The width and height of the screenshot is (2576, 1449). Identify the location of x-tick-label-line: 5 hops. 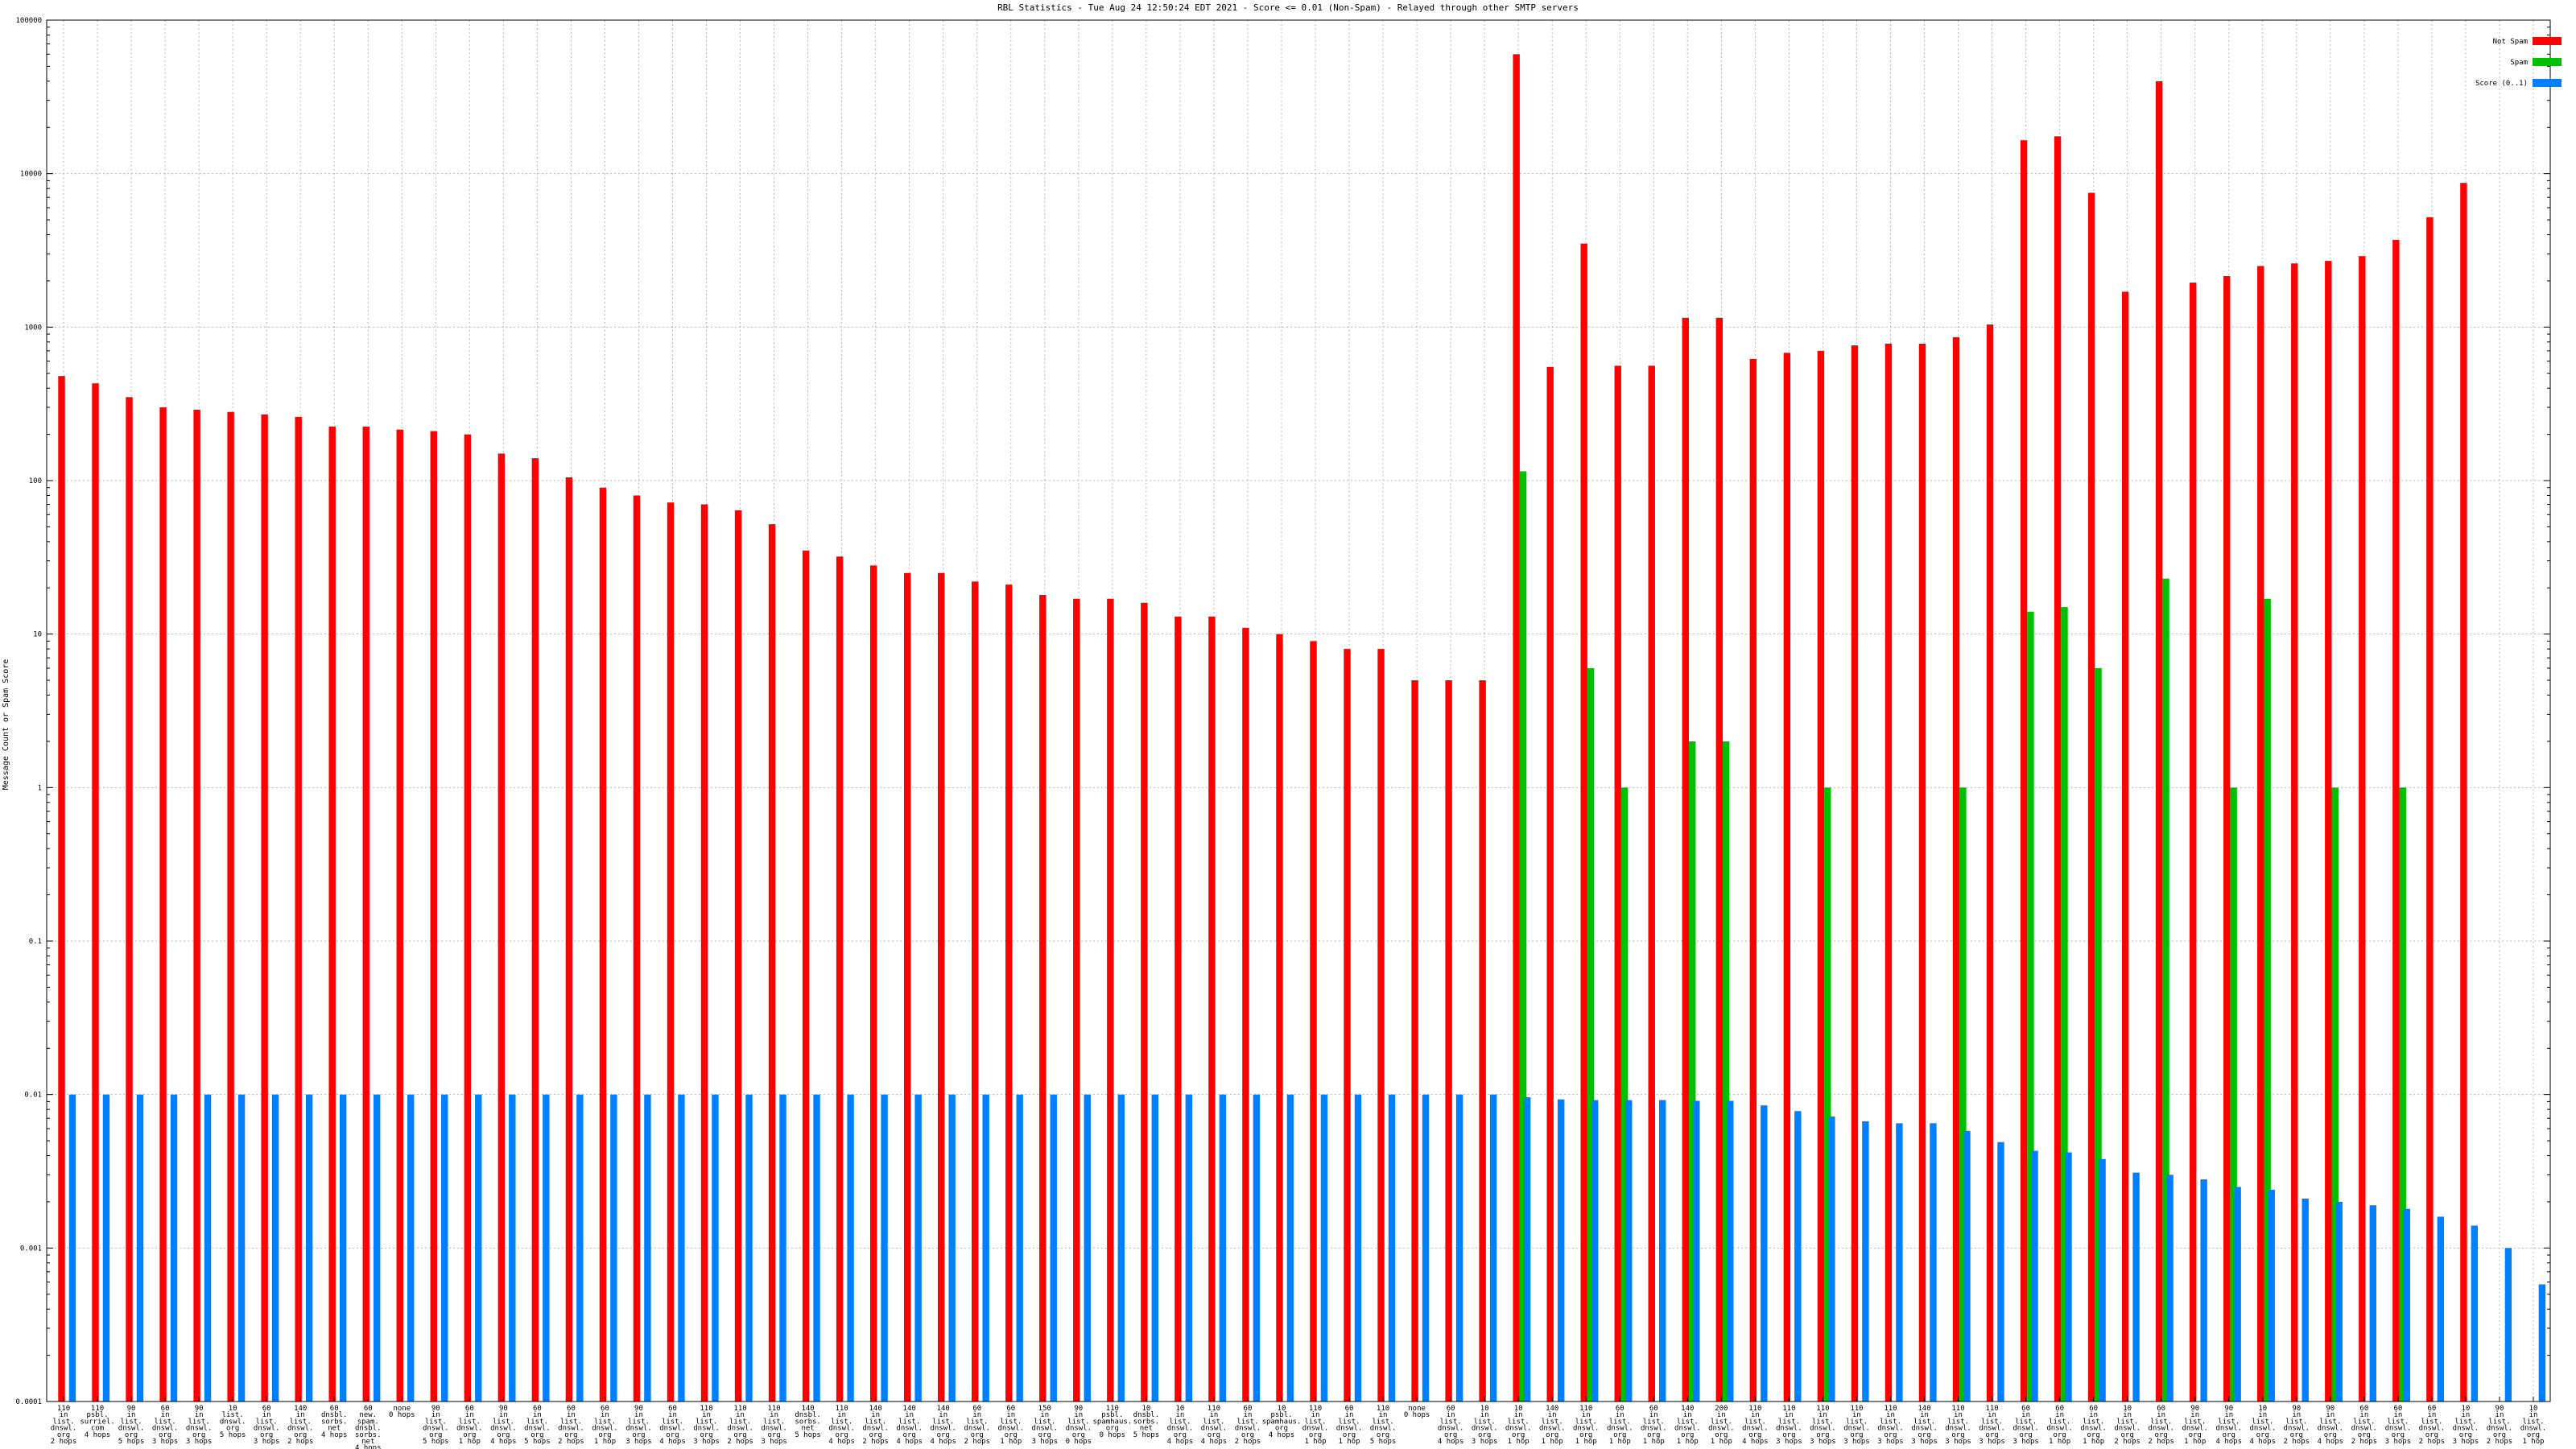
(808, 1435).